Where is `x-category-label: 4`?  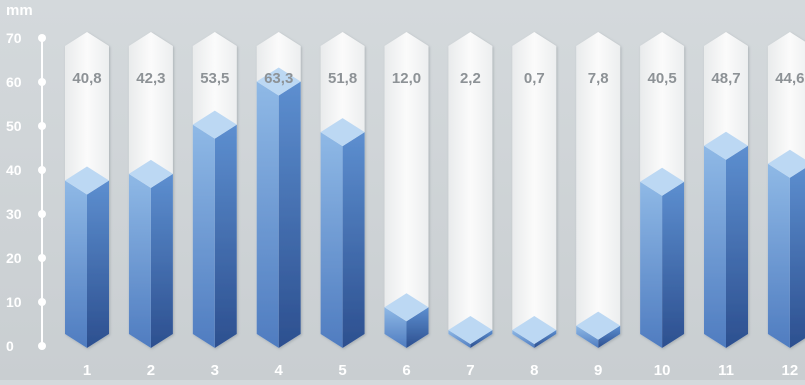 x-category-label: 4 is located at coordinates (279, 370).